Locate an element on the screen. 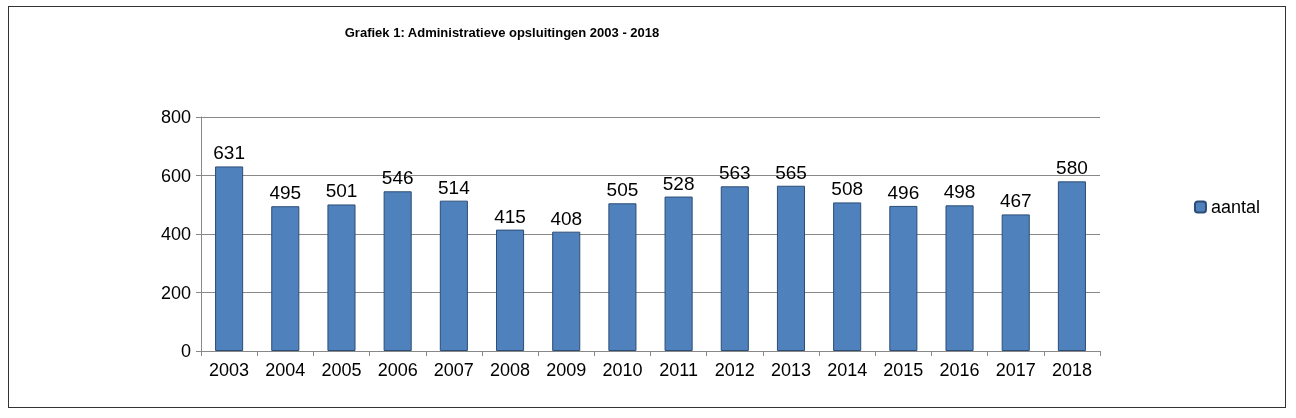  data-label: 528 is located at coordinates (678, 183).